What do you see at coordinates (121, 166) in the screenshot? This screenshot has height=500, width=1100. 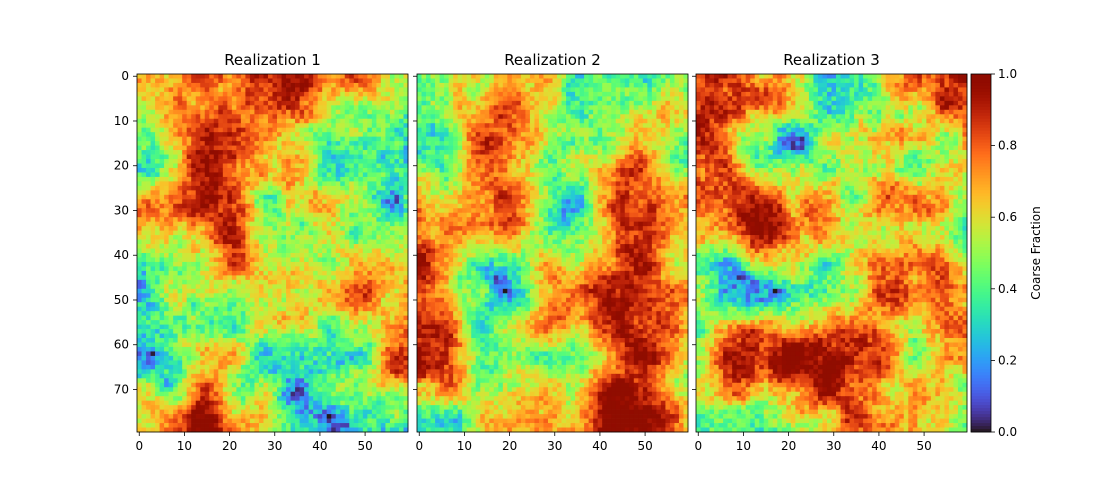 I see `y-tick-label: 20` at bounding box center [121, 166].